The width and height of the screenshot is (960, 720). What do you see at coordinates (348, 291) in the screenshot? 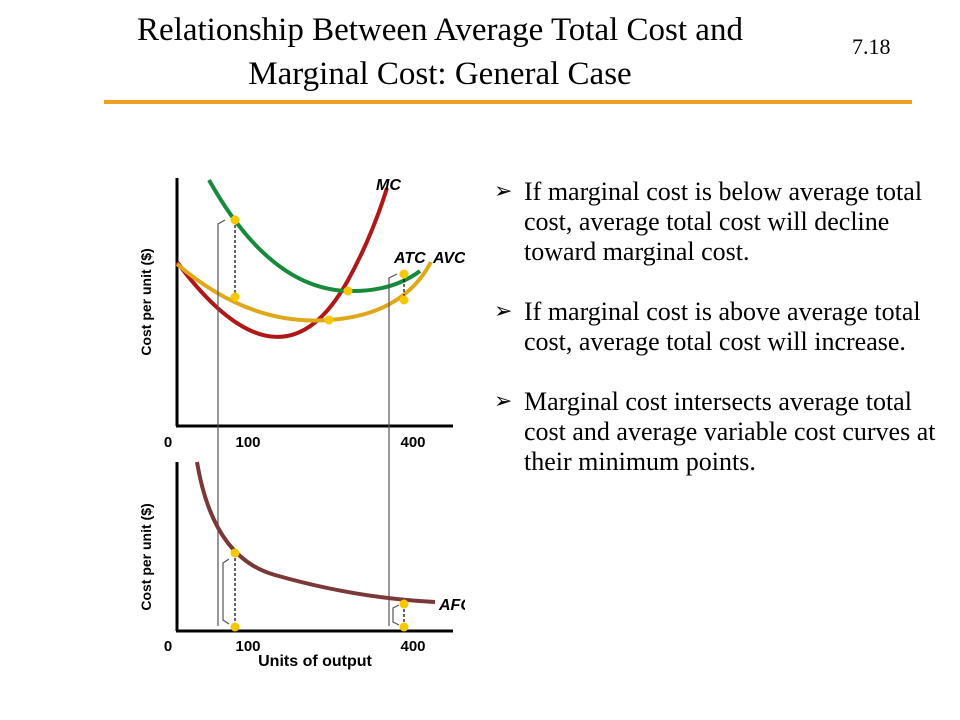
I see `mc-atc-intersection` at bounding box center [348, 291].